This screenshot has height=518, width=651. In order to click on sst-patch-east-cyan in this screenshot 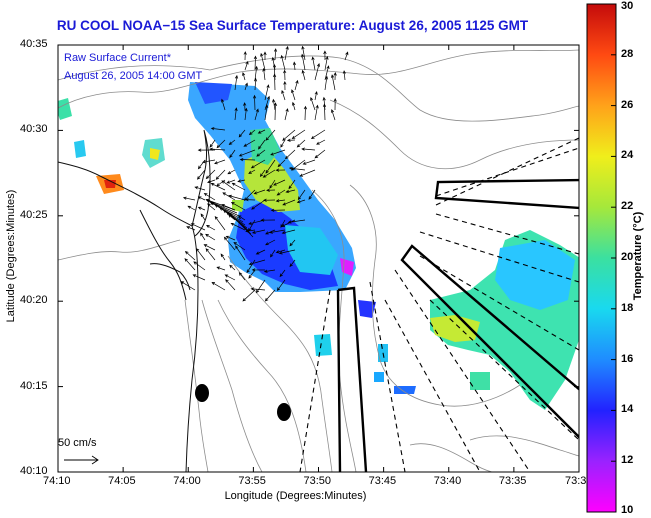, I will do `click(535, 275)`.